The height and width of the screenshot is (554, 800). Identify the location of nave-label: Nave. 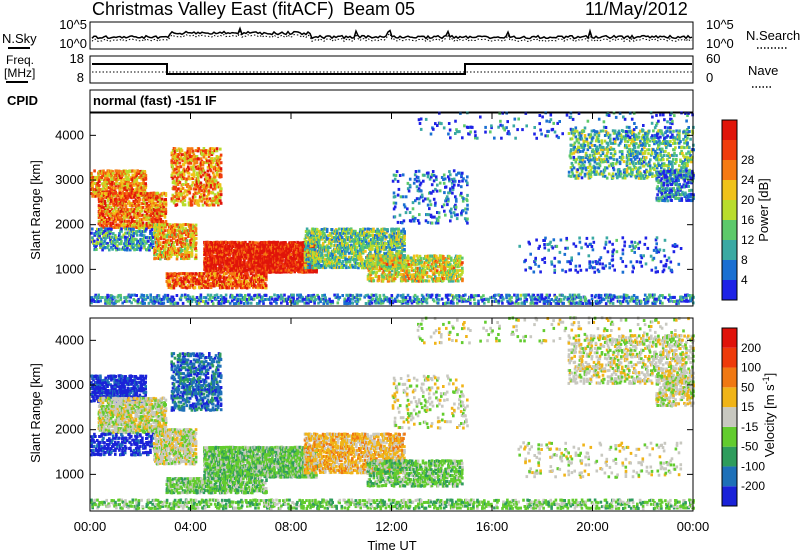
(763, 70).